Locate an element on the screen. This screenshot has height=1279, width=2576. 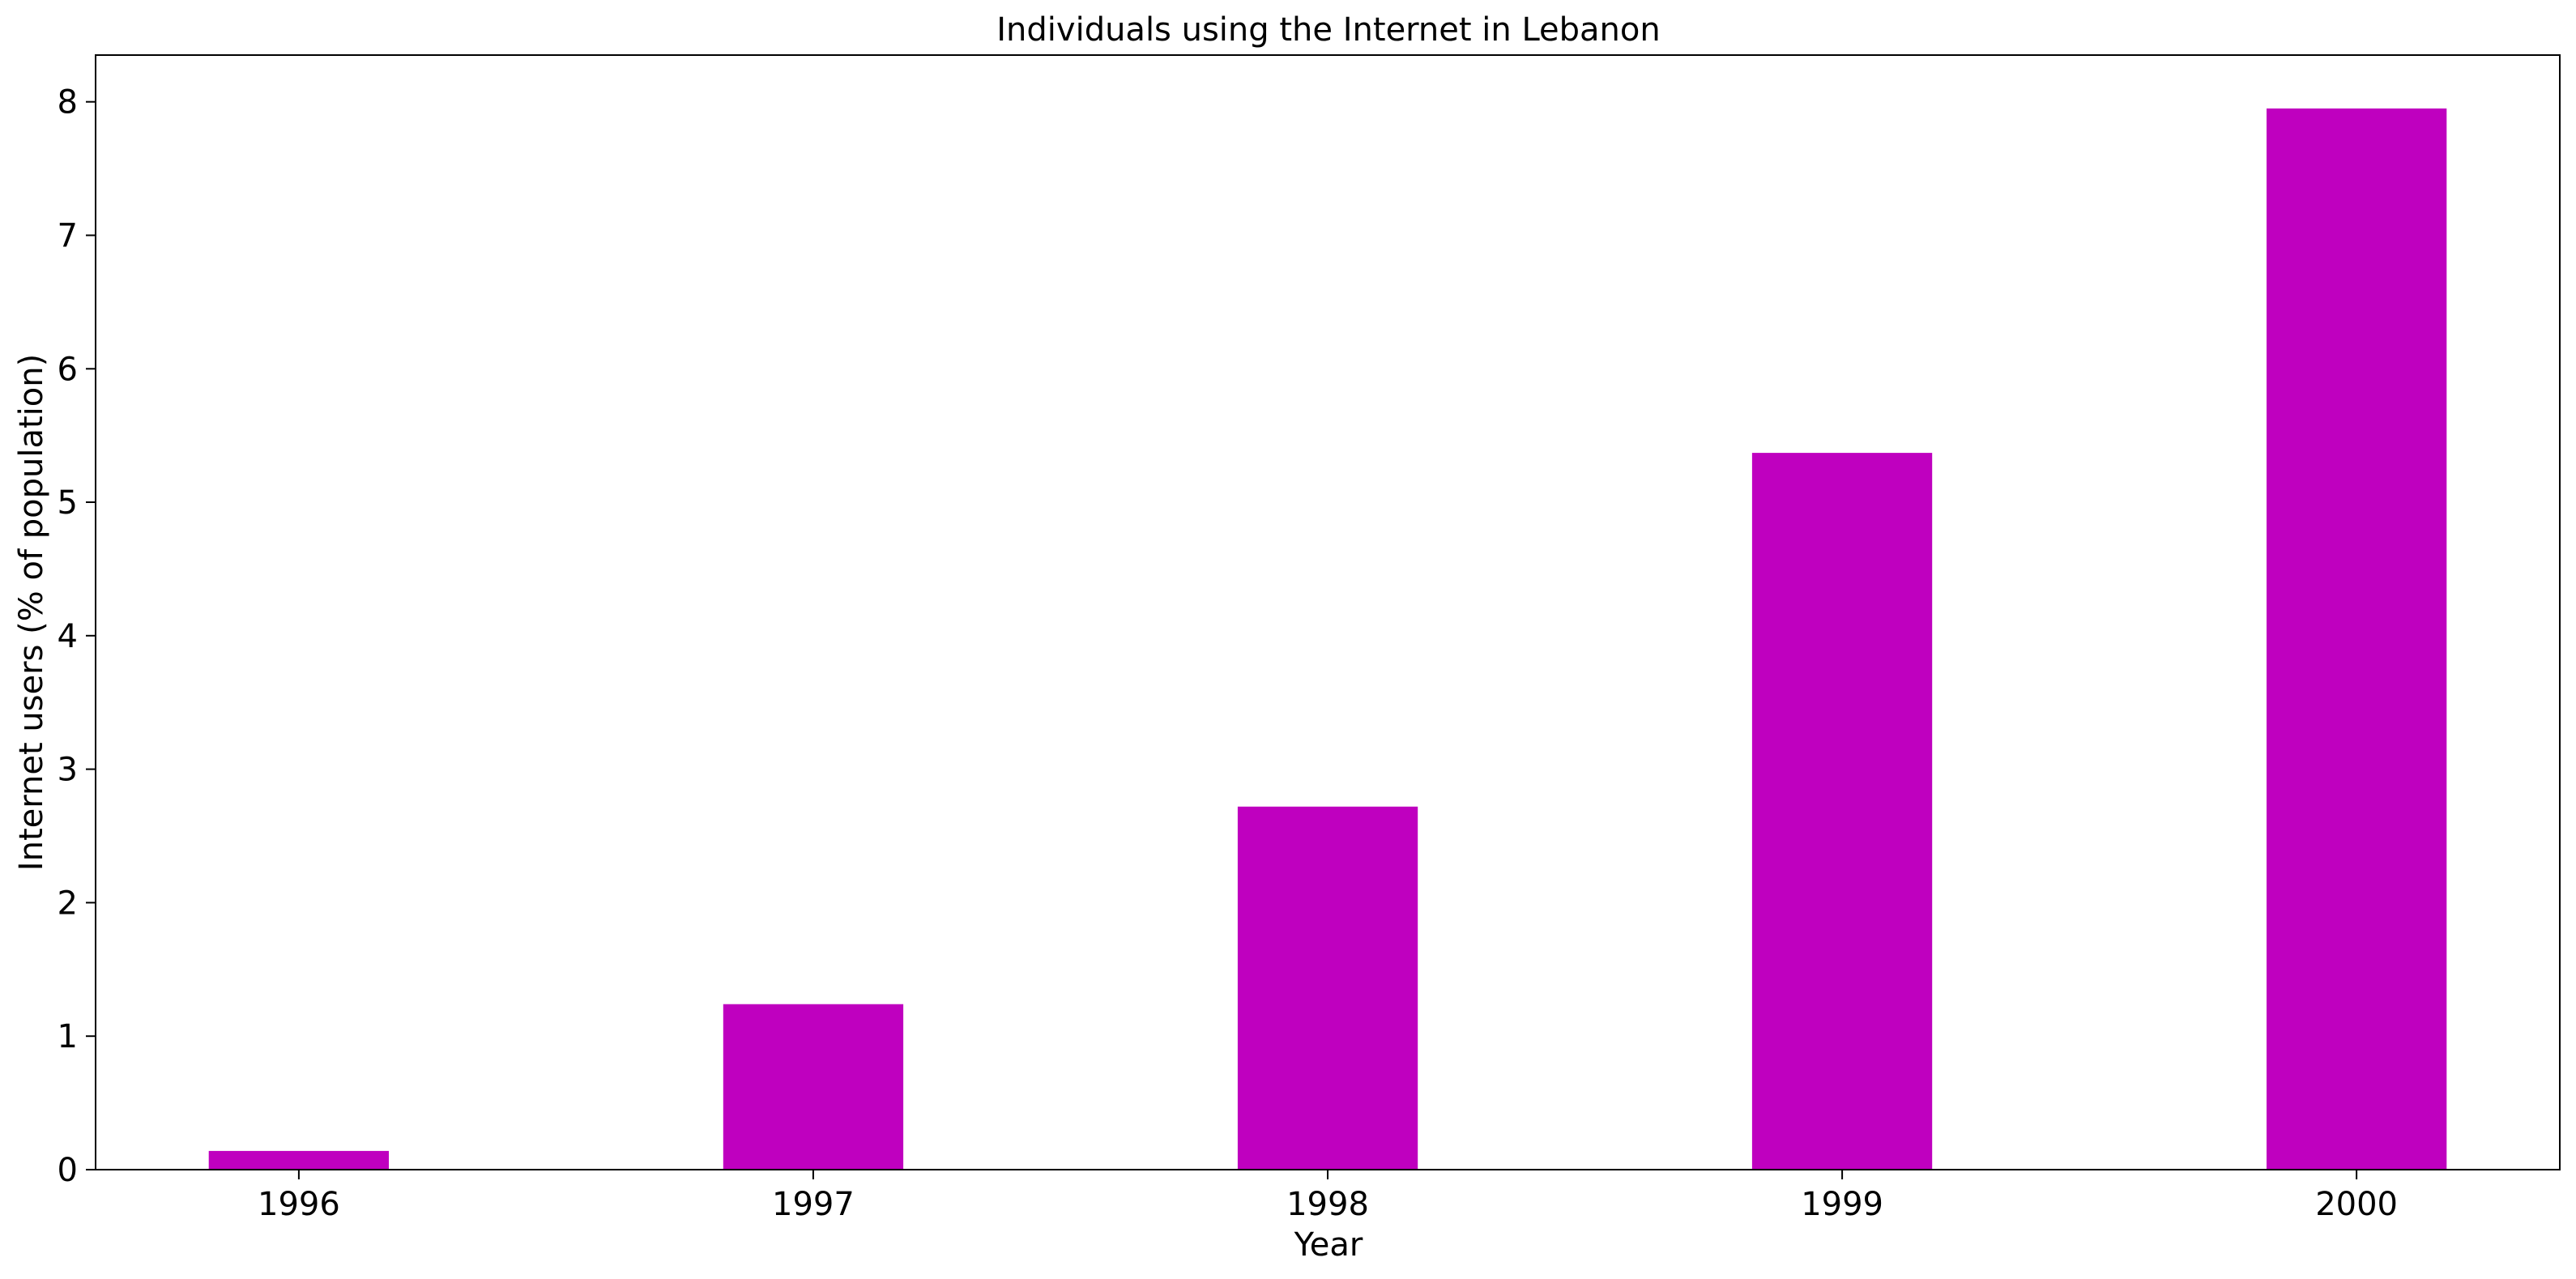
x-axis-label: Year is located at coordinates (1328, 1245).